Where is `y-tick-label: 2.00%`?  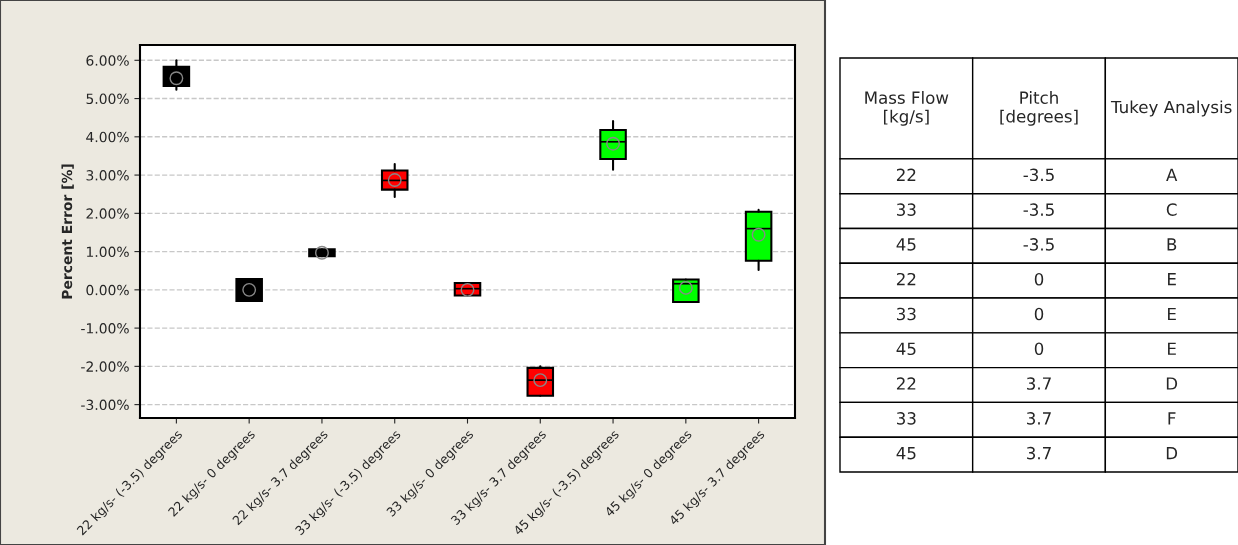 y-tick-label: 2.00% is located at coordinates (107, 213).